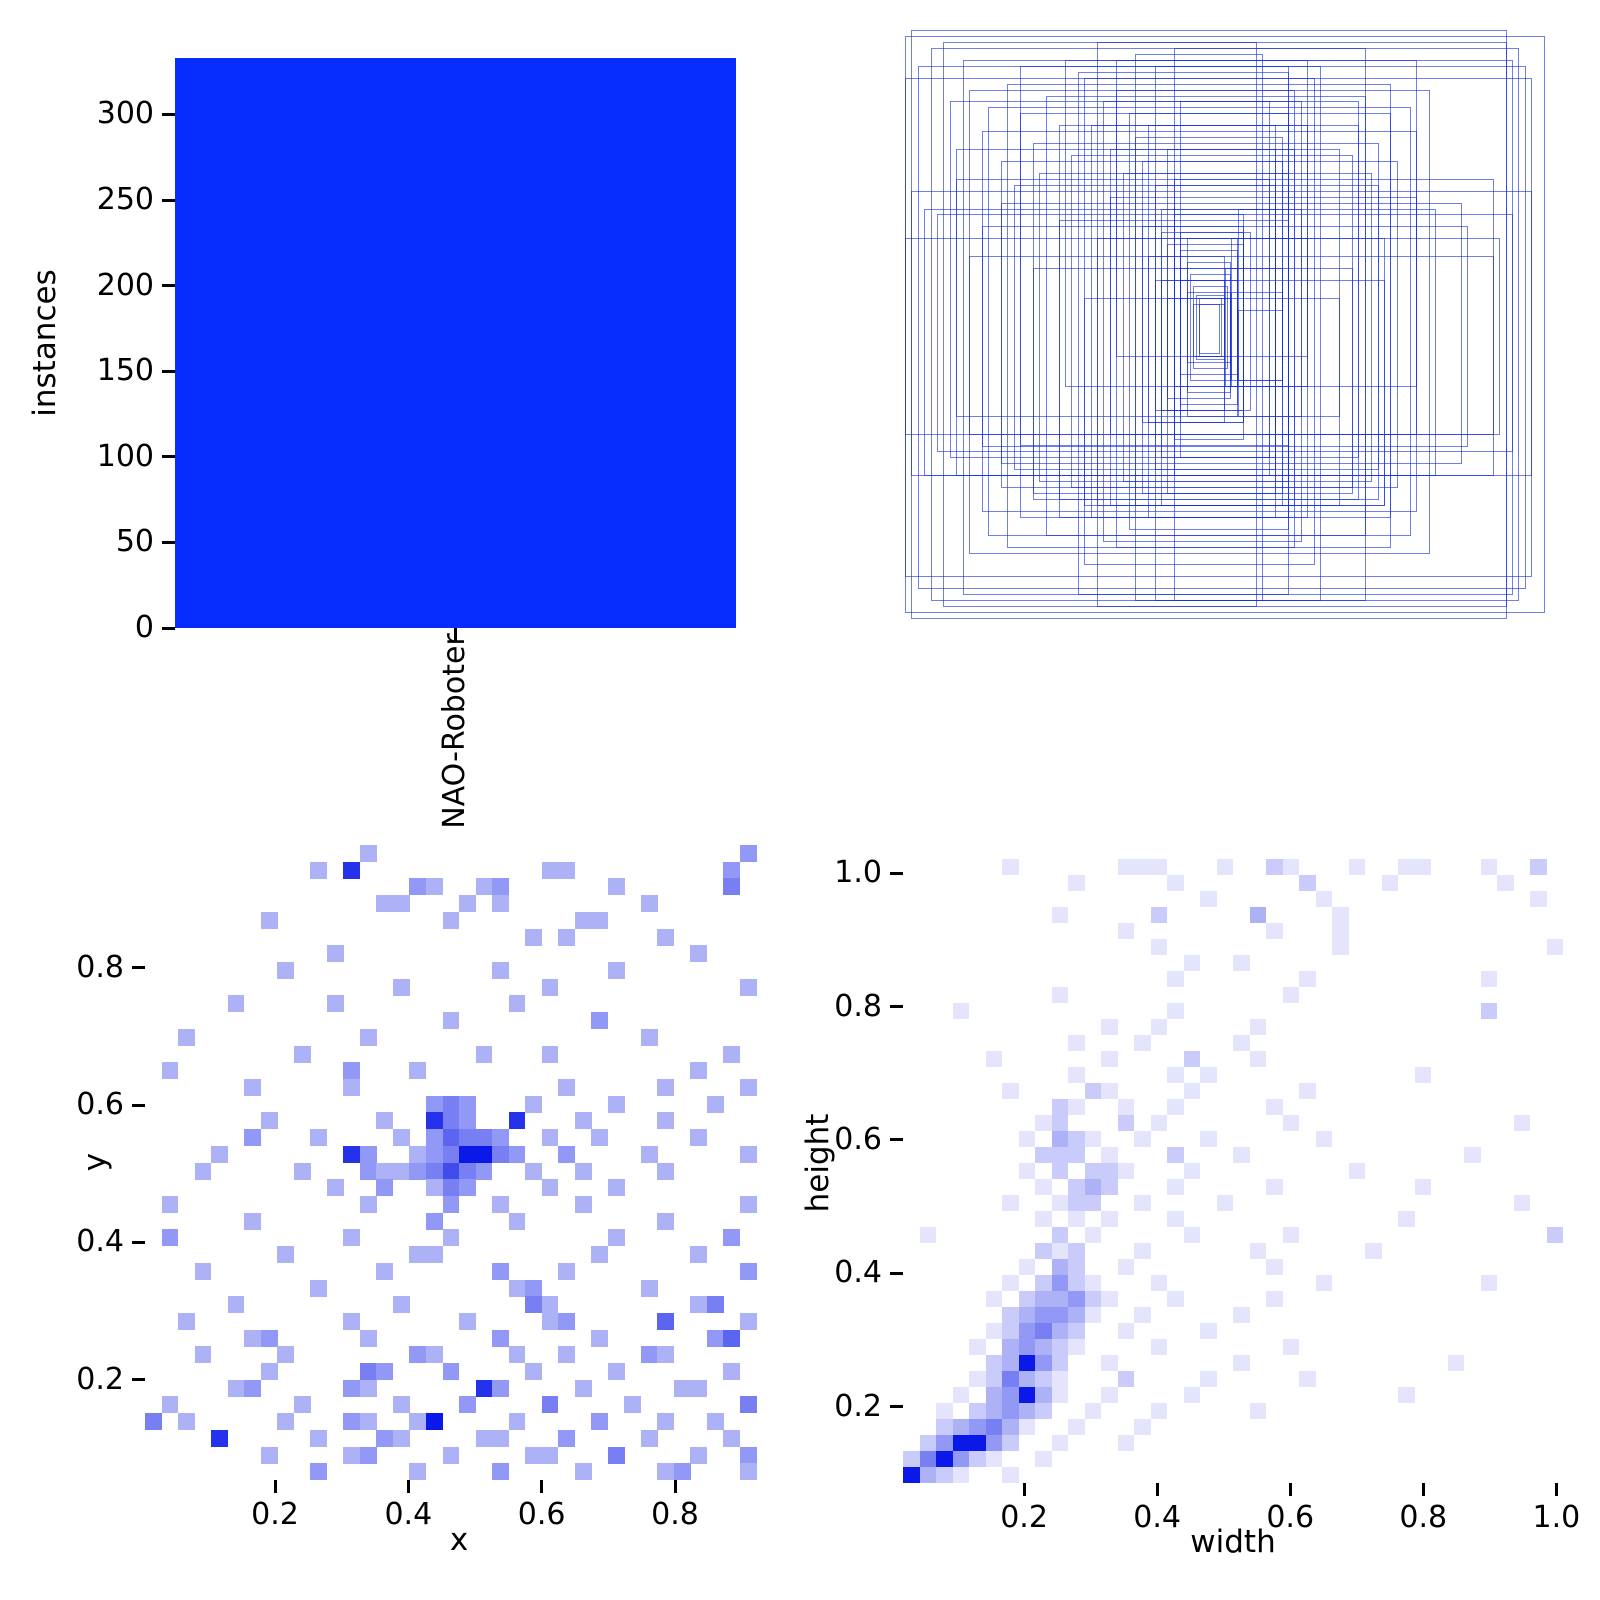 This screenshot has width=1600, height=1600. What do you see at coordinates (454, 731) in the screenshot?
I see `bar-category-label: NAO-Roboter` at bounding box center [454, 731].